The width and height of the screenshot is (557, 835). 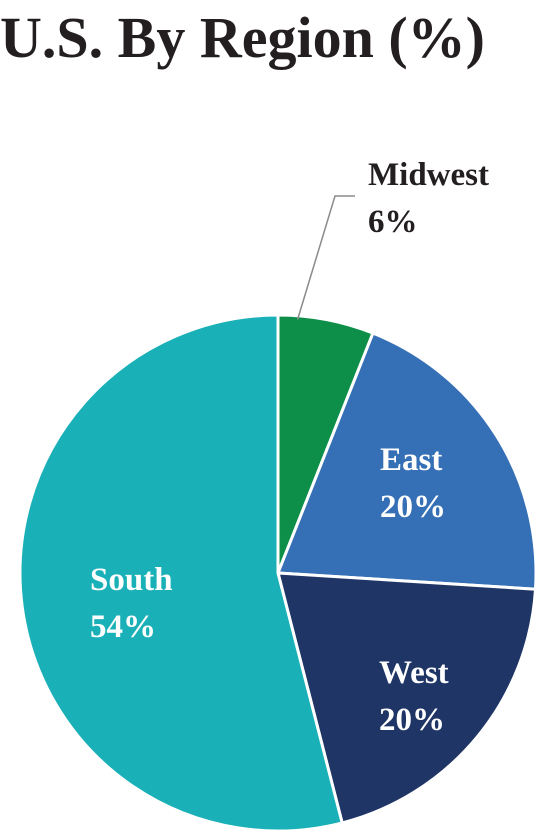 What do you see at coordinates (393, 222) in the screenshot?
I see `slice-value-midwest: 6%` at bounding box center [393, 222].